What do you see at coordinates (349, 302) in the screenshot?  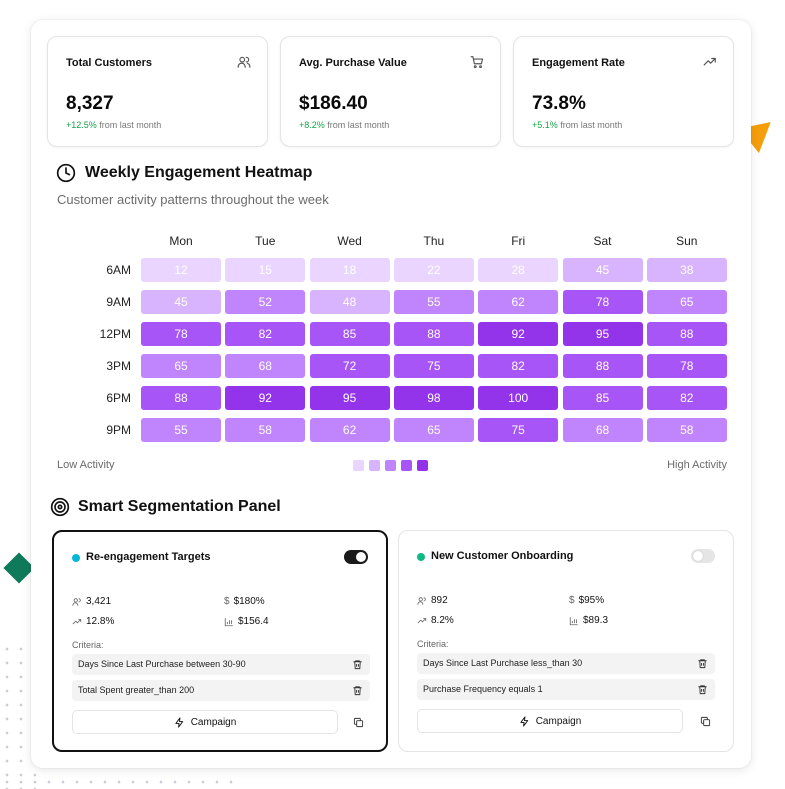 I see `heatmap-cell: 48` at bounding box center [349, 302].